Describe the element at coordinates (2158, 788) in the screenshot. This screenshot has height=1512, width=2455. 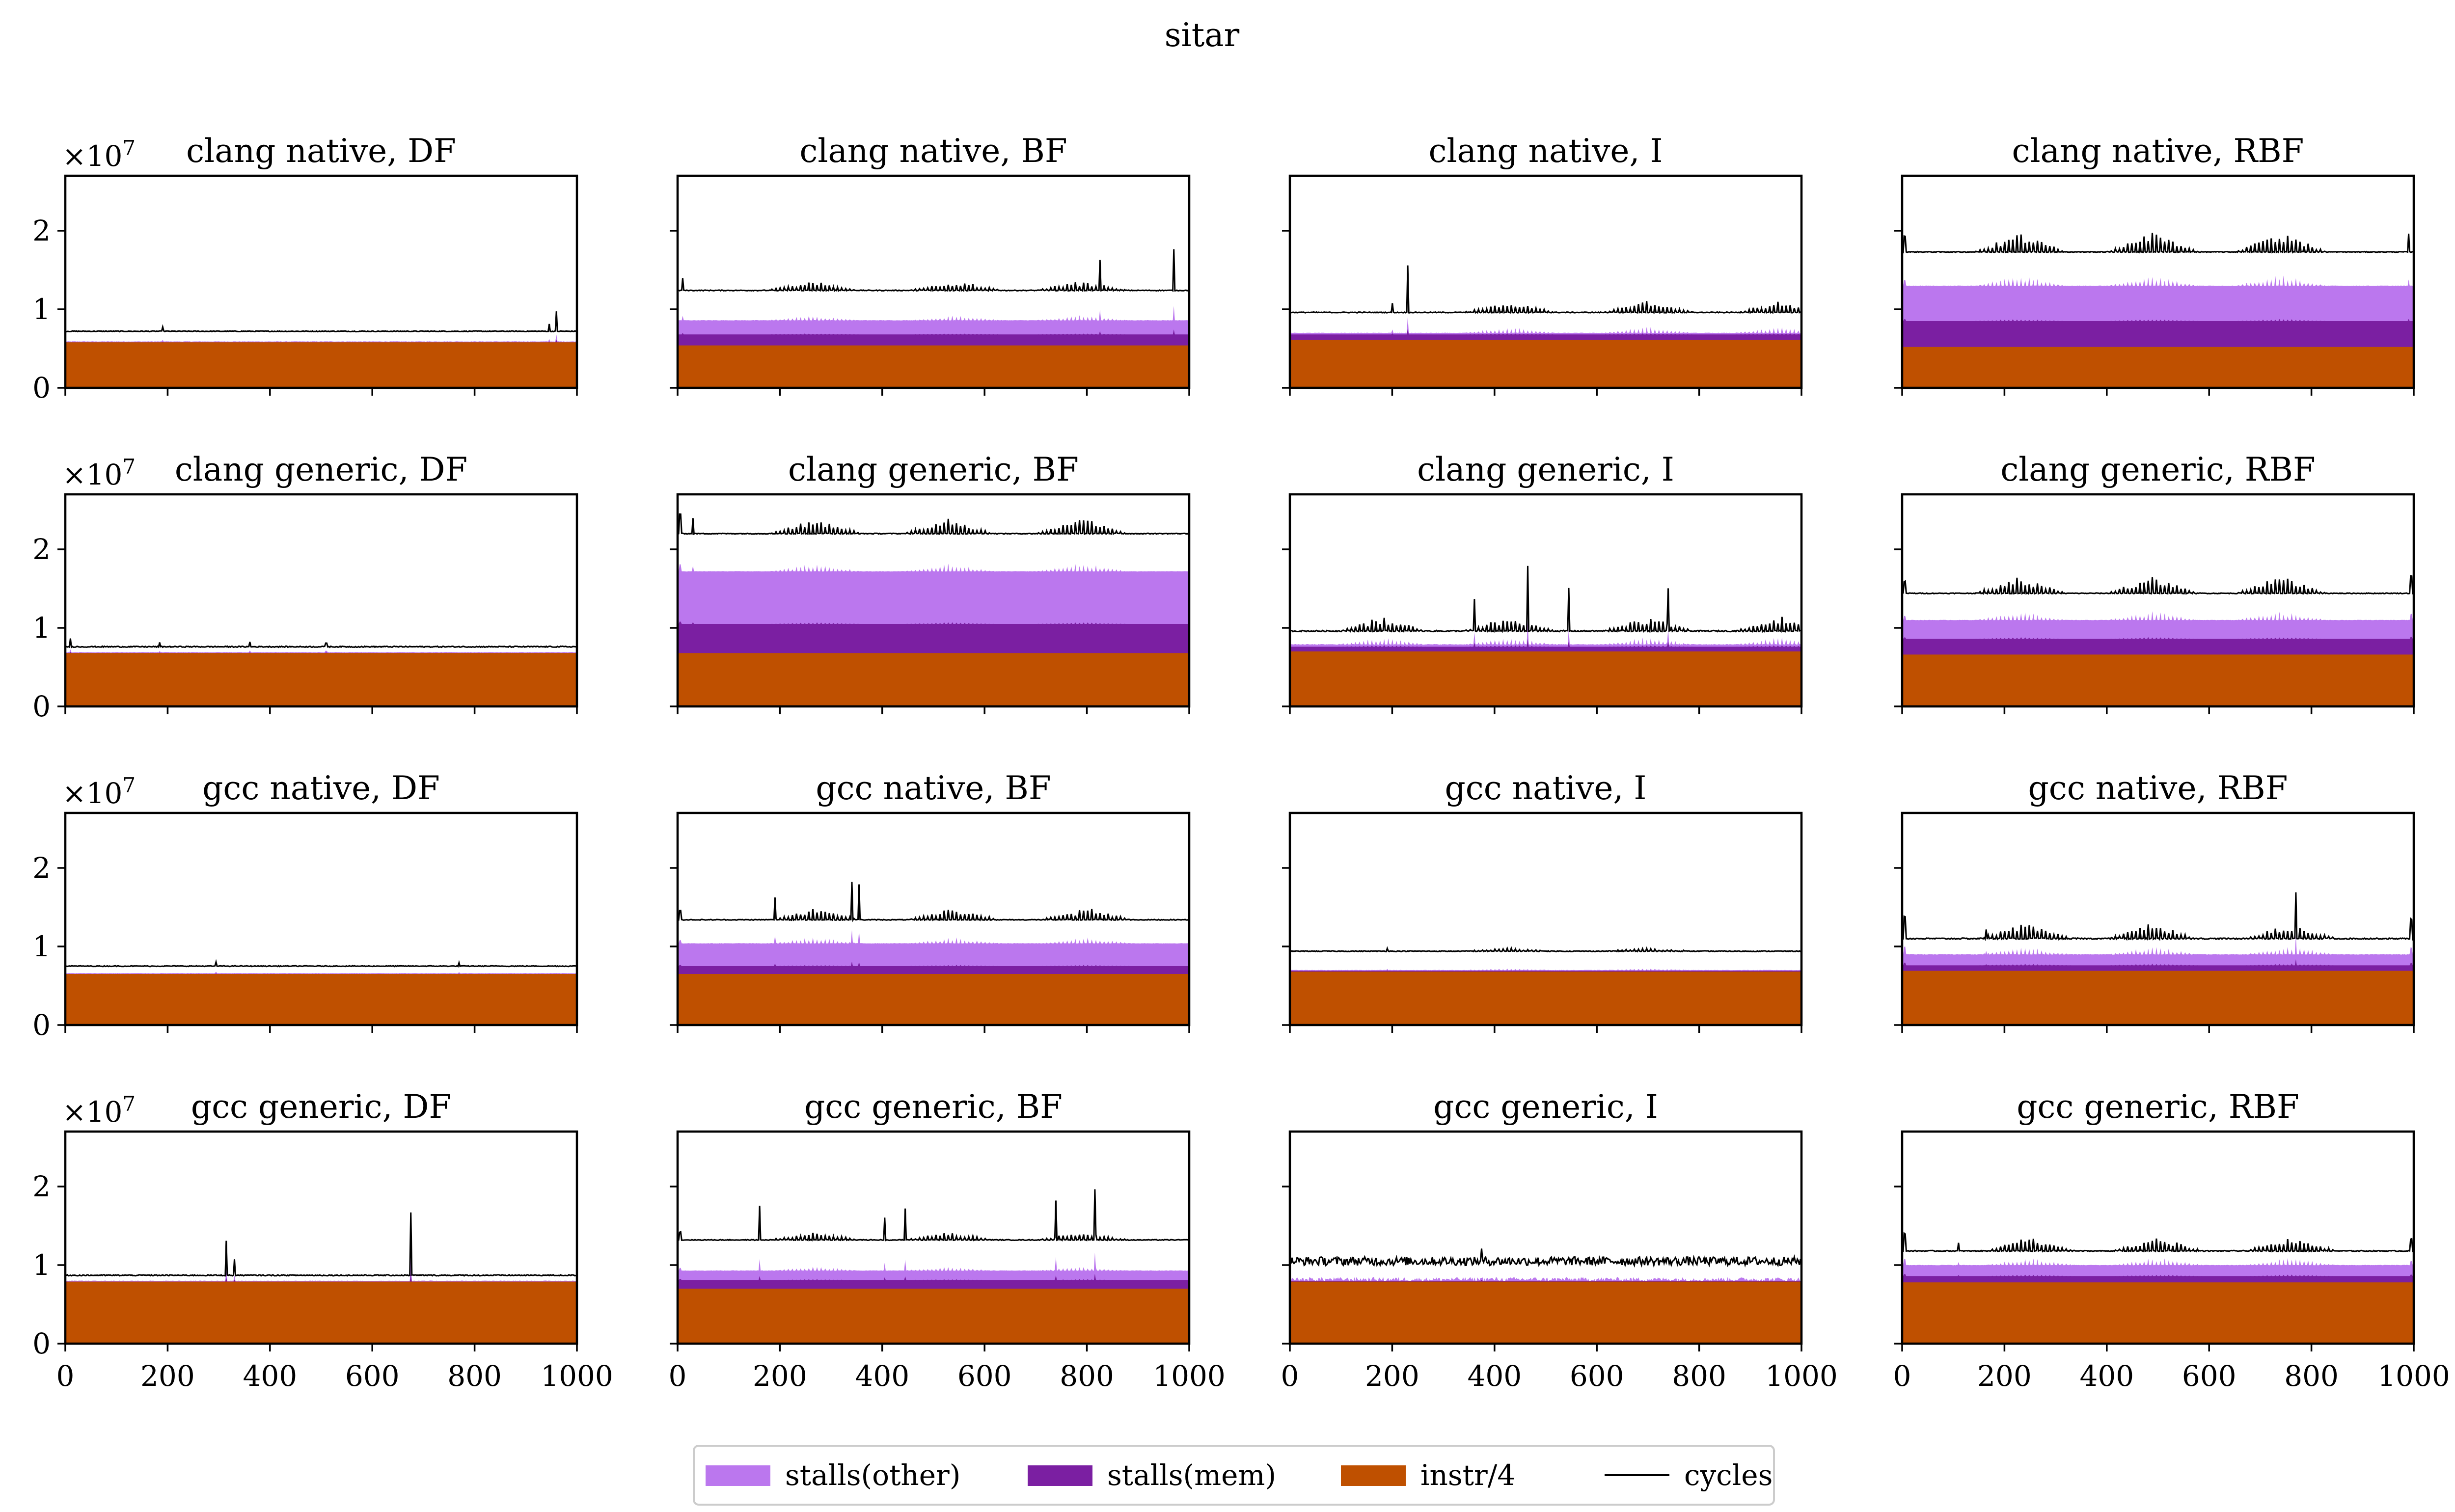
I see `subplot-title: gcc native, RBF` at that location.